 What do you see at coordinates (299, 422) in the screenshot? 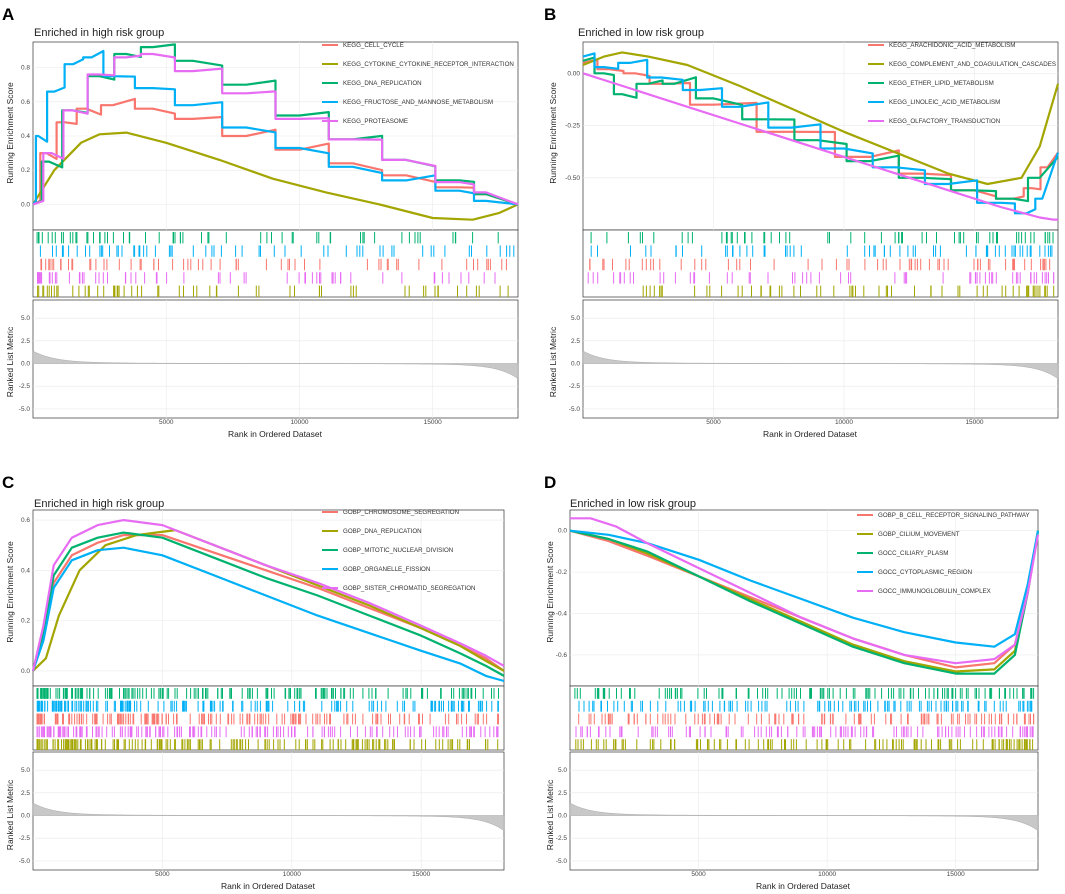
I see `panel-a-xtick-label: 10000` at bounding box center [299, 422].